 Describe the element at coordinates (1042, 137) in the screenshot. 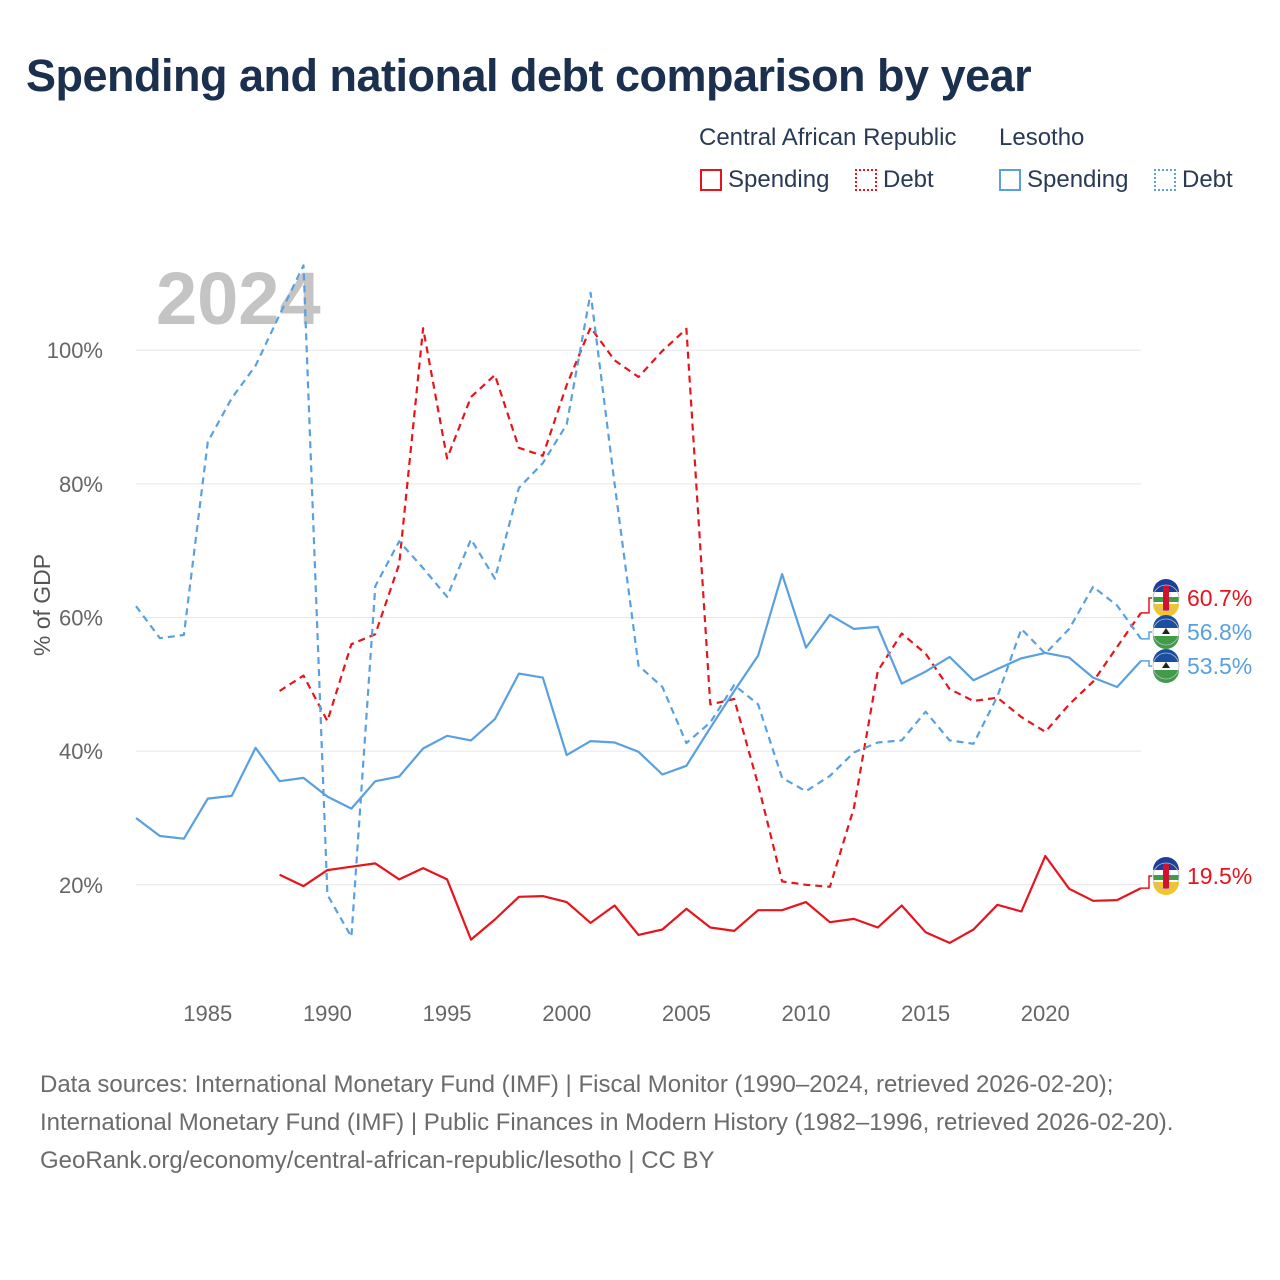

I see `legend-country-lesotho: Lesotho` at that location.